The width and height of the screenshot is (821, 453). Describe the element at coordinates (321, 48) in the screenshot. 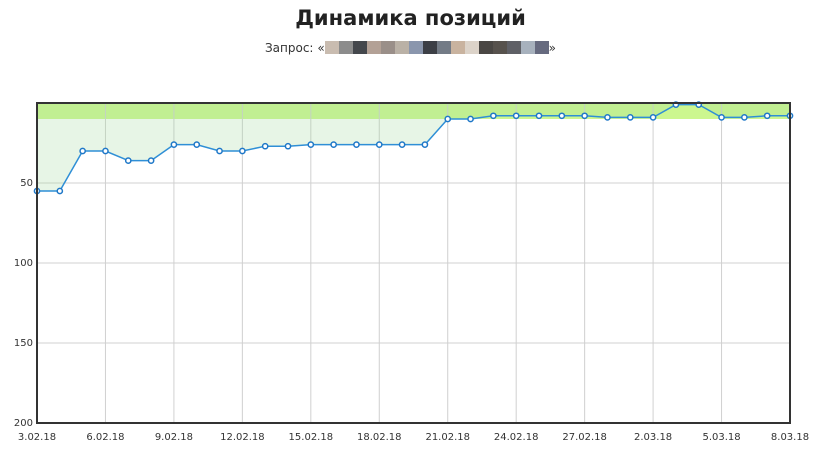

I see `query-open-quote: «` at that location.